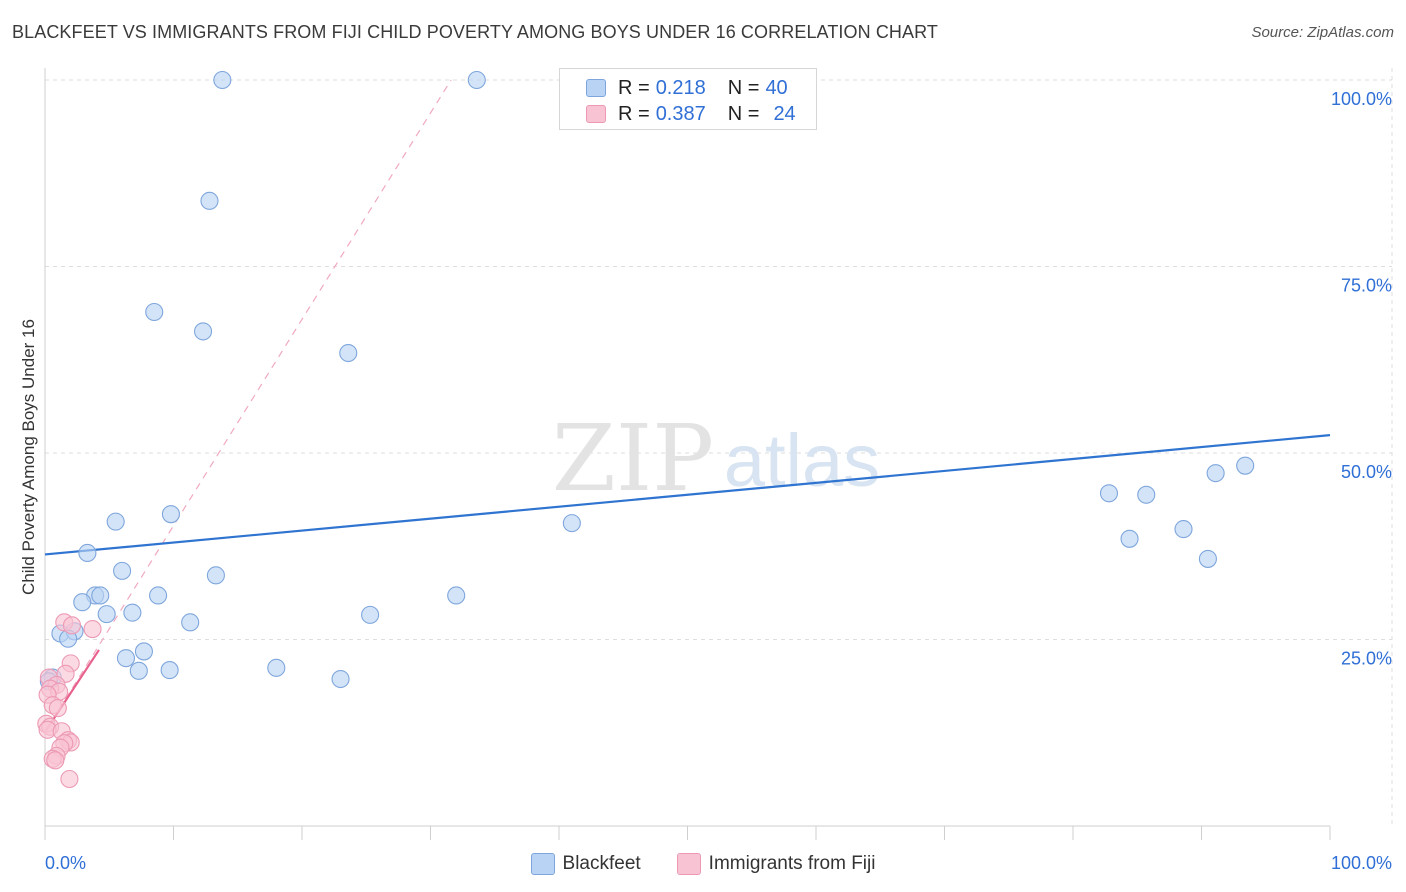 This screenshot has width=1406, height=892. What do you see at coordinates (792, 863) in the screenshot?
I see `legend-label-fiji: Immigrants from Fiji` at bounding box center [792, 863].